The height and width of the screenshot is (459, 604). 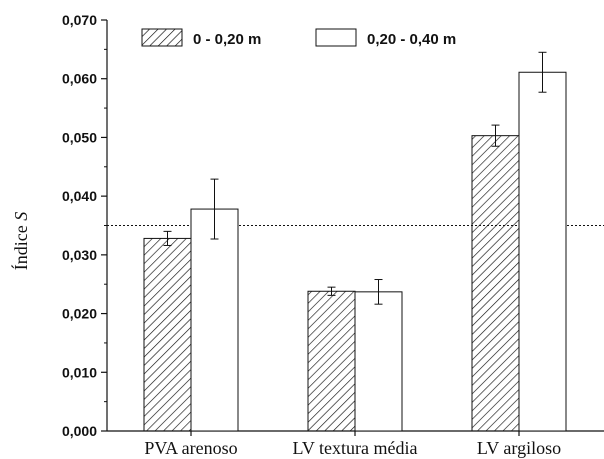 What do you see at coordinates (79, 225) in the screenshot?
I see `y-tick-labels: 0,000 0,010 0,020 0,030 0,040 0,050 0,060 0,070` at bounding box center [79, 225].